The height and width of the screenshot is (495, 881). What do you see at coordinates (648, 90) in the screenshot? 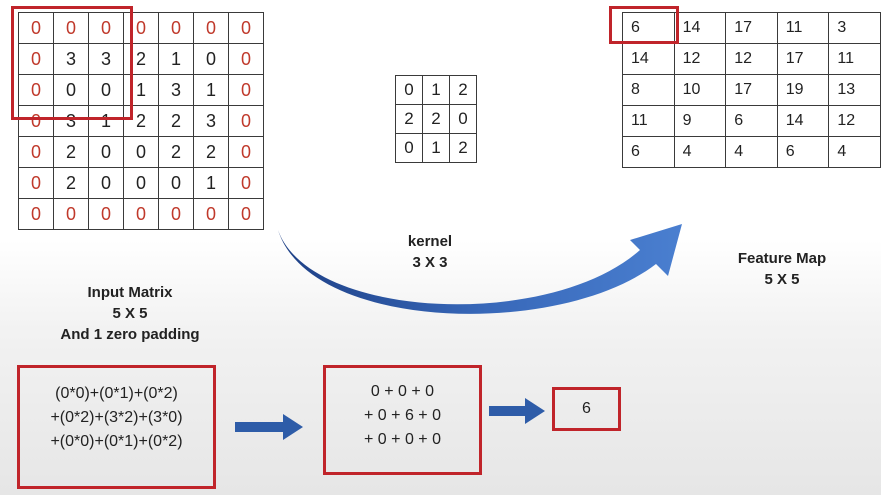
I see `grid-cell: 8` at bounding box center [648, 90].